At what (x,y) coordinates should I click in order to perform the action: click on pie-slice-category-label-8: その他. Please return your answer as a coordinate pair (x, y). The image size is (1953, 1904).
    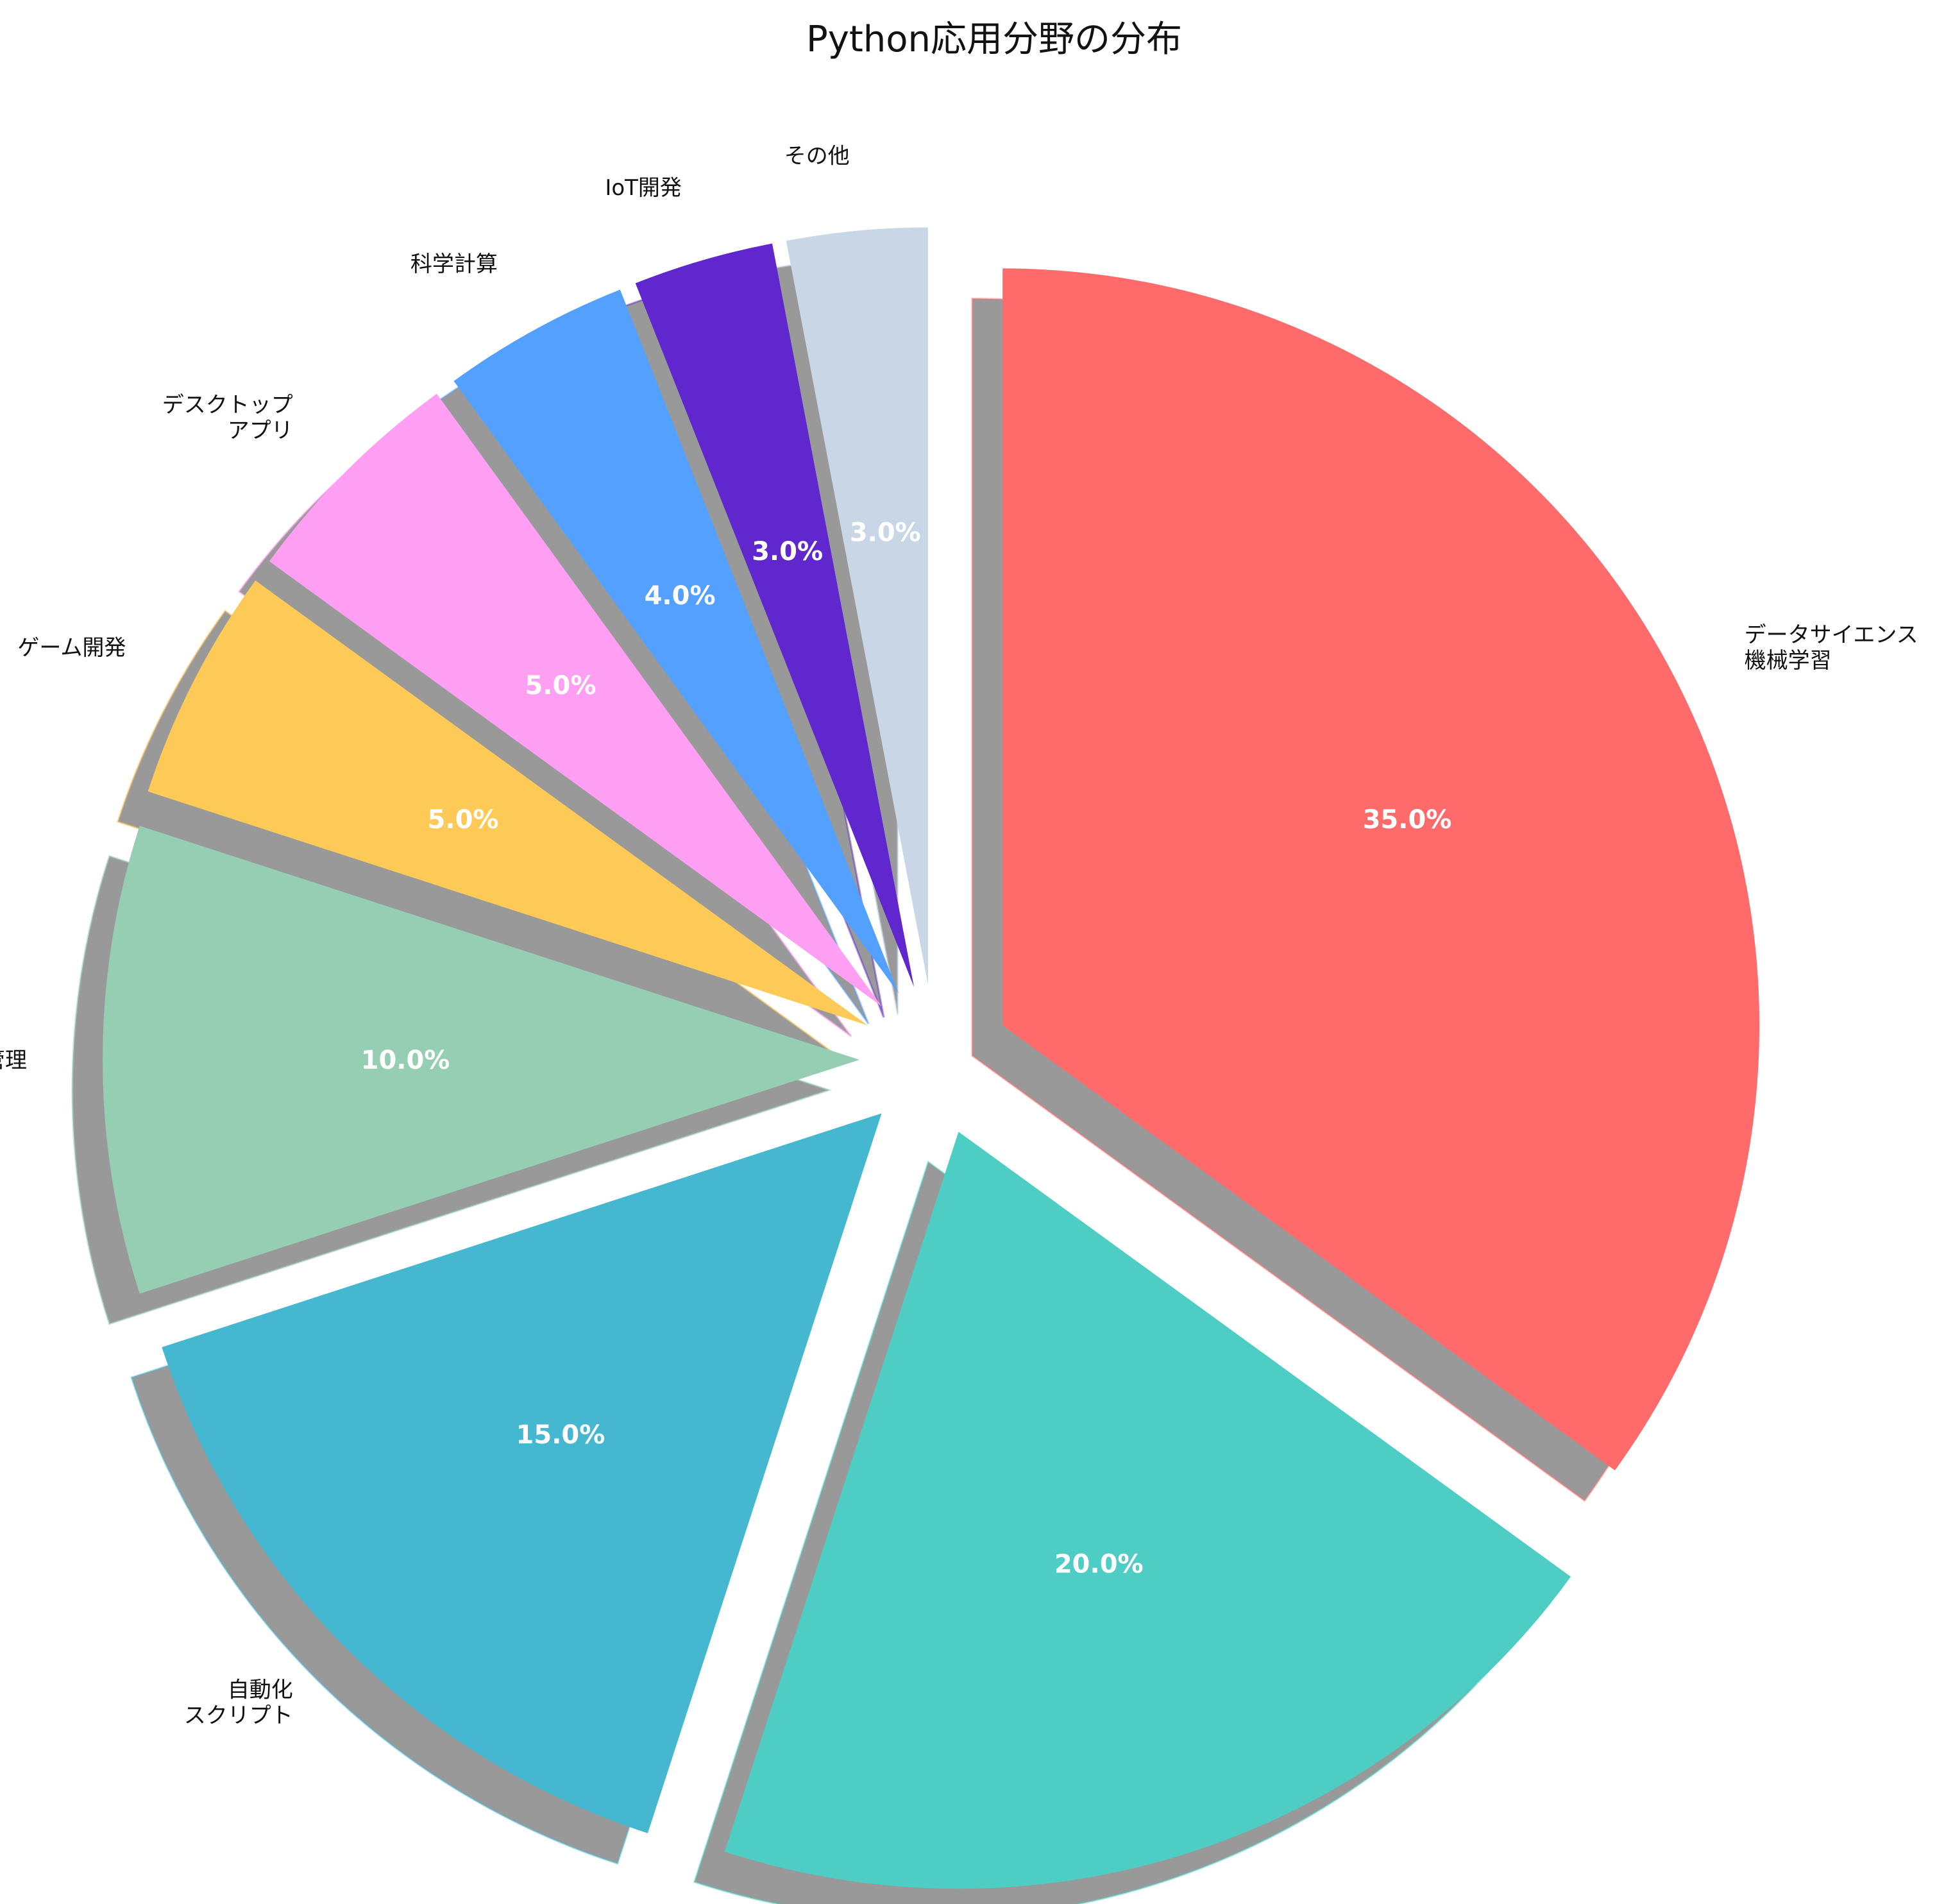
    Looking at the image, I should click on (817, 156).